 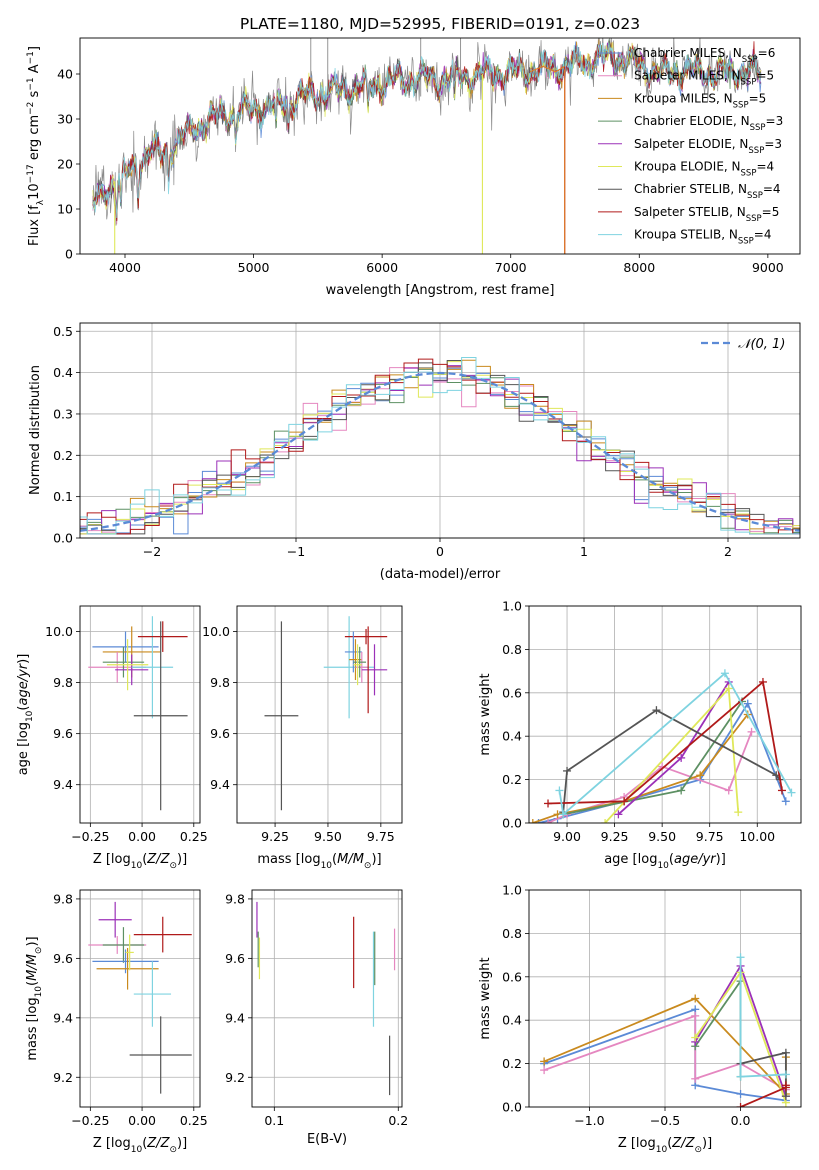 What do you see at coordinates (36, 146) in the screenshot?
I see `y-axis-label: Flux [fλ10−17 erg cm−2 s−1 A−1]` at bounding box center [36, 146].